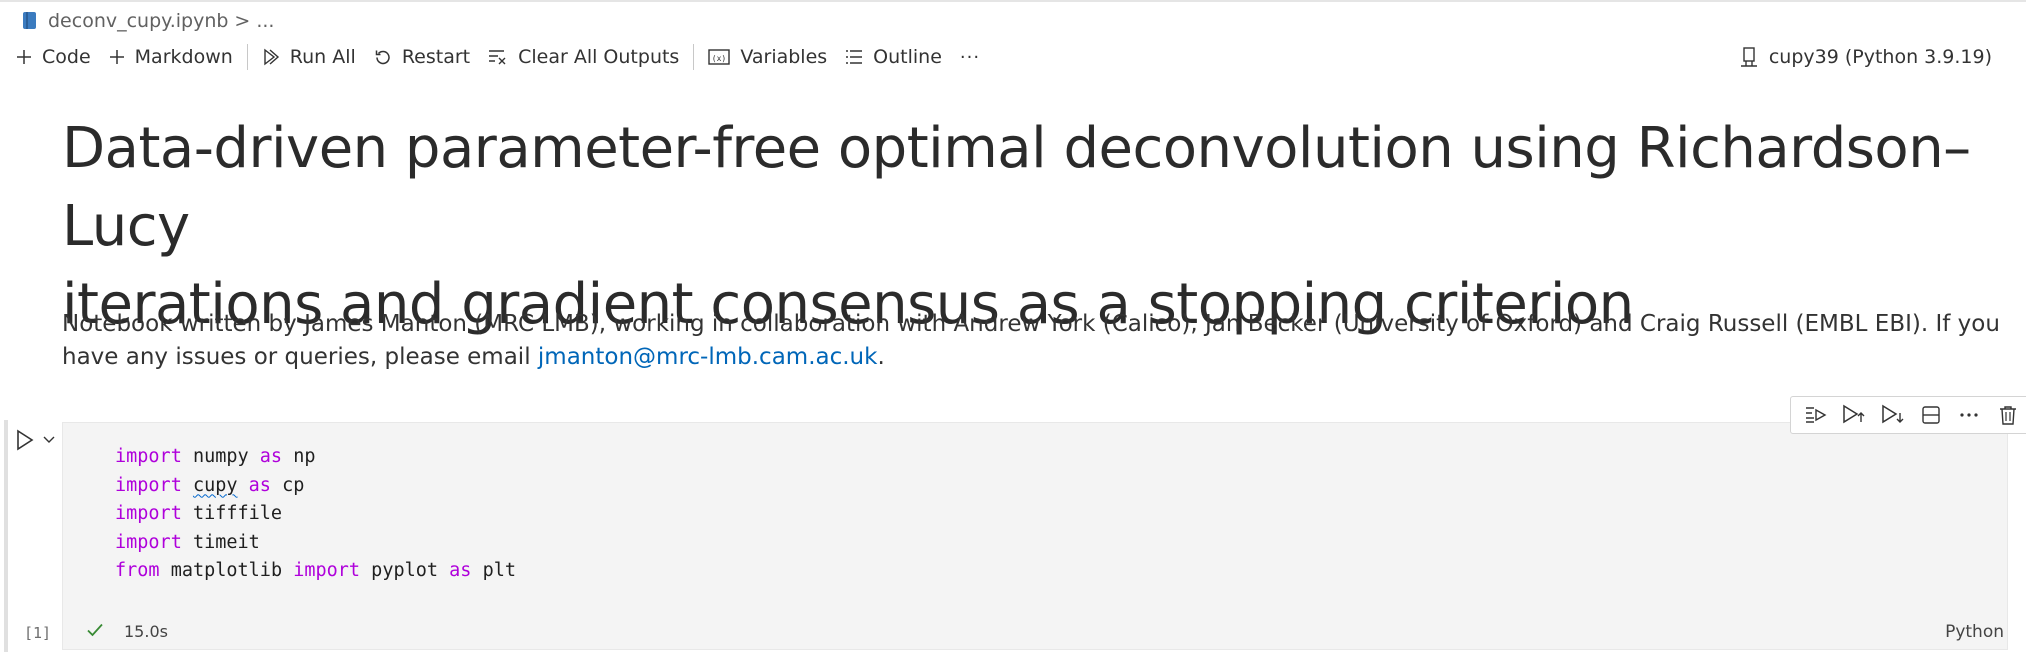 Image resolution: width=2026 pixels, height=658 pixels. I want to click on kernel-icon, so click(1748, 57).